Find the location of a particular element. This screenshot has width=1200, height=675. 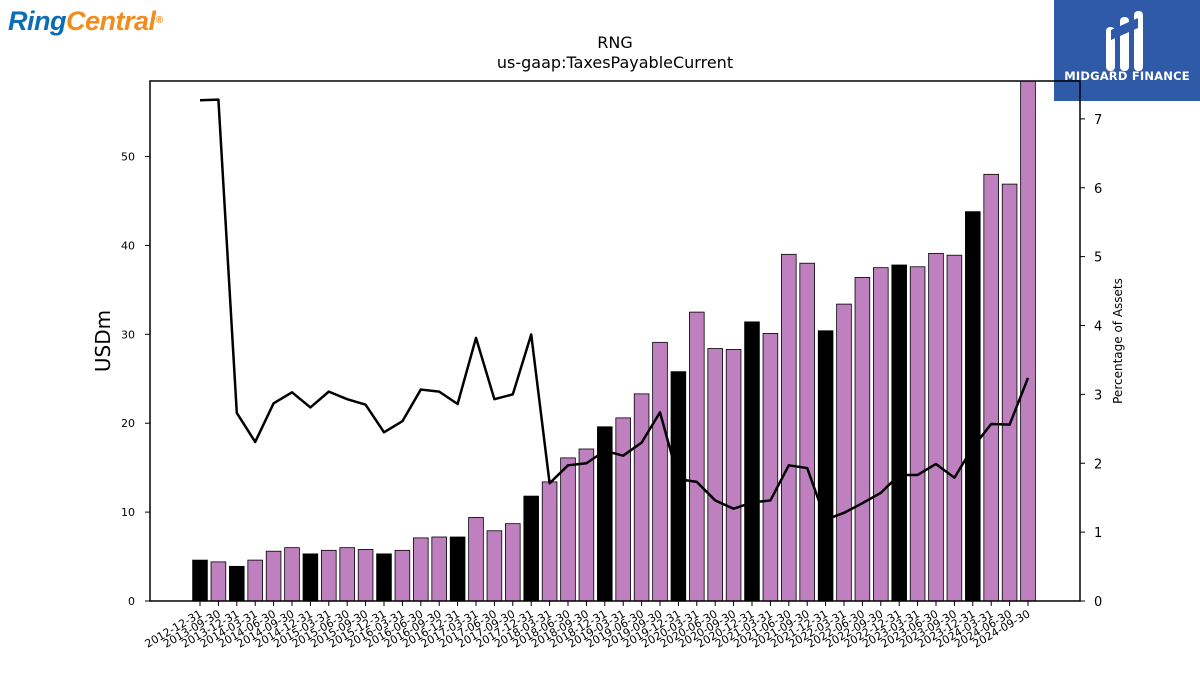

y2-tick-label: 0 is located at coordinates (1098, 602).